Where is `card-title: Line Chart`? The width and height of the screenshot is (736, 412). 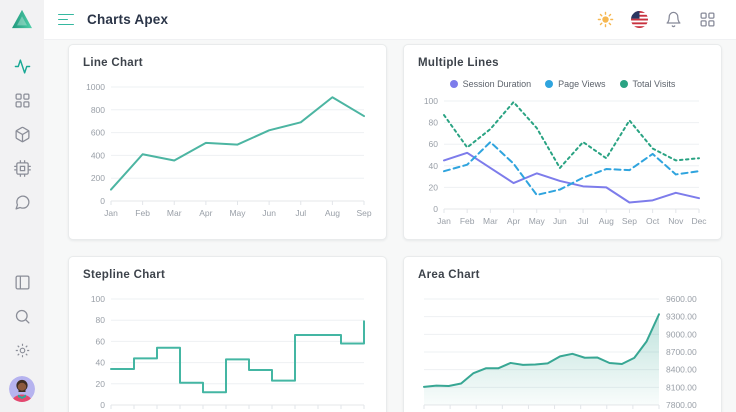
card-title: Line Chart is located at coordinates (113, 63).